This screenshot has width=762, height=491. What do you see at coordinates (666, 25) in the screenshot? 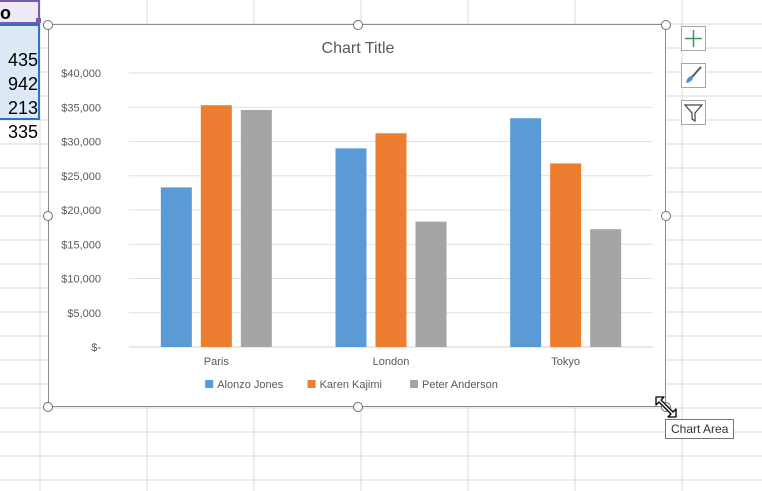
I see `resize-handle-top-right` at bounding box center [666, 25].